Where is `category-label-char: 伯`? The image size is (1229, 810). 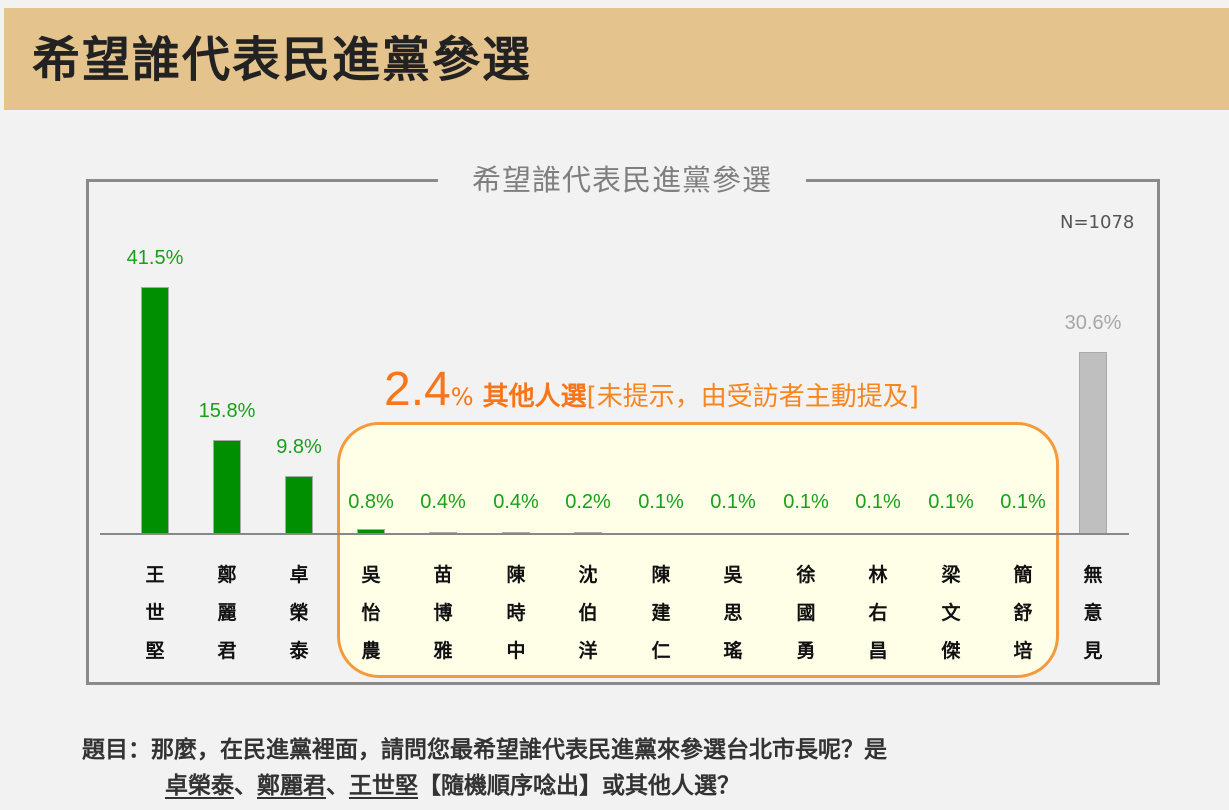
category-label-char: 伯 is located at coordinates (588, 613).